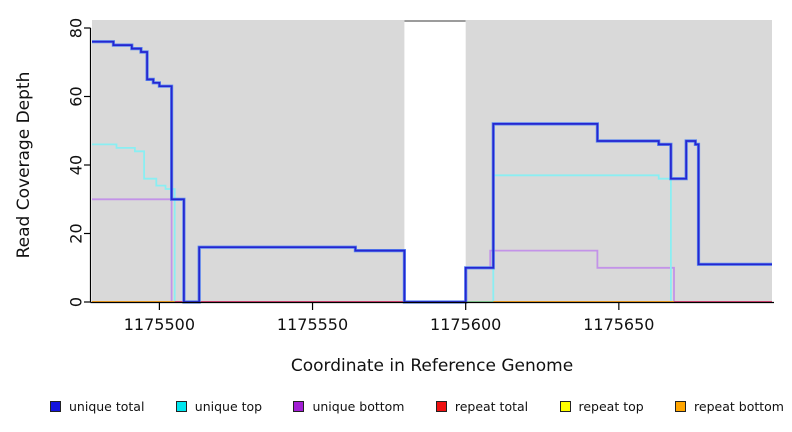 The height and width of the screenshot is (432, 792). What do you see at coordinates (181, 406) in the screenshot?
I see `legend-swatch-unique-top` at bounding box center [181, 406].